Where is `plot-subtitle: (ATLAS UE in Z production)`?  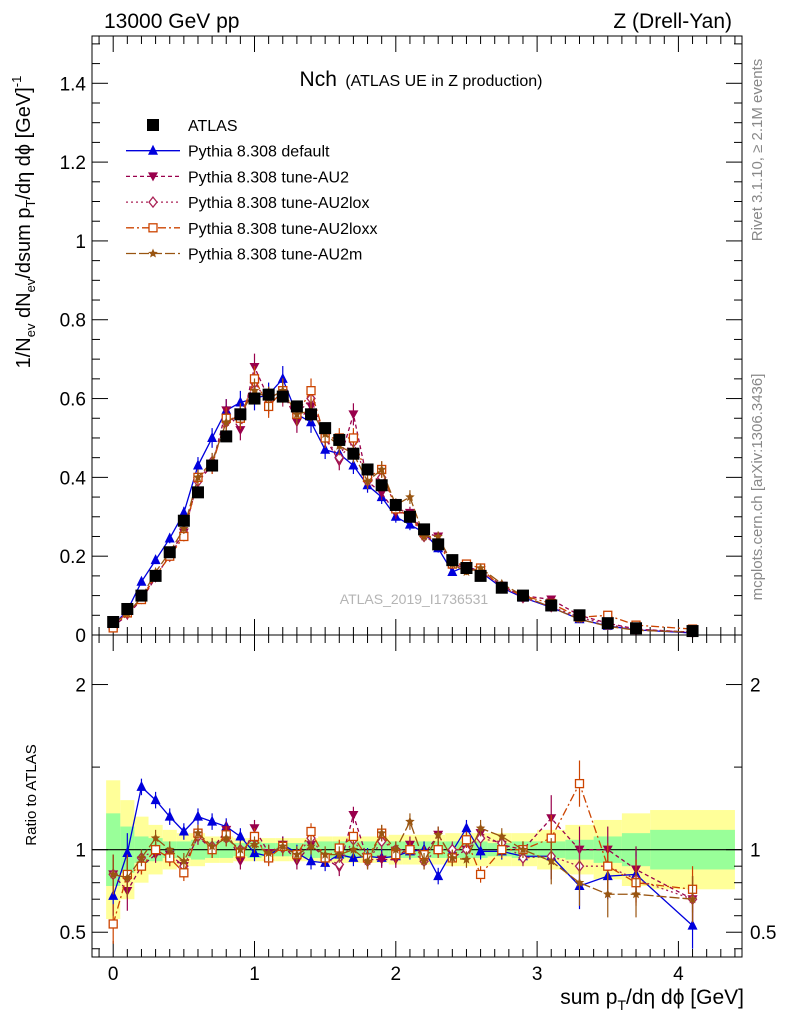 plot-subtitle: (ATLAS UE in Z production) is located at coordinates (443, 81).